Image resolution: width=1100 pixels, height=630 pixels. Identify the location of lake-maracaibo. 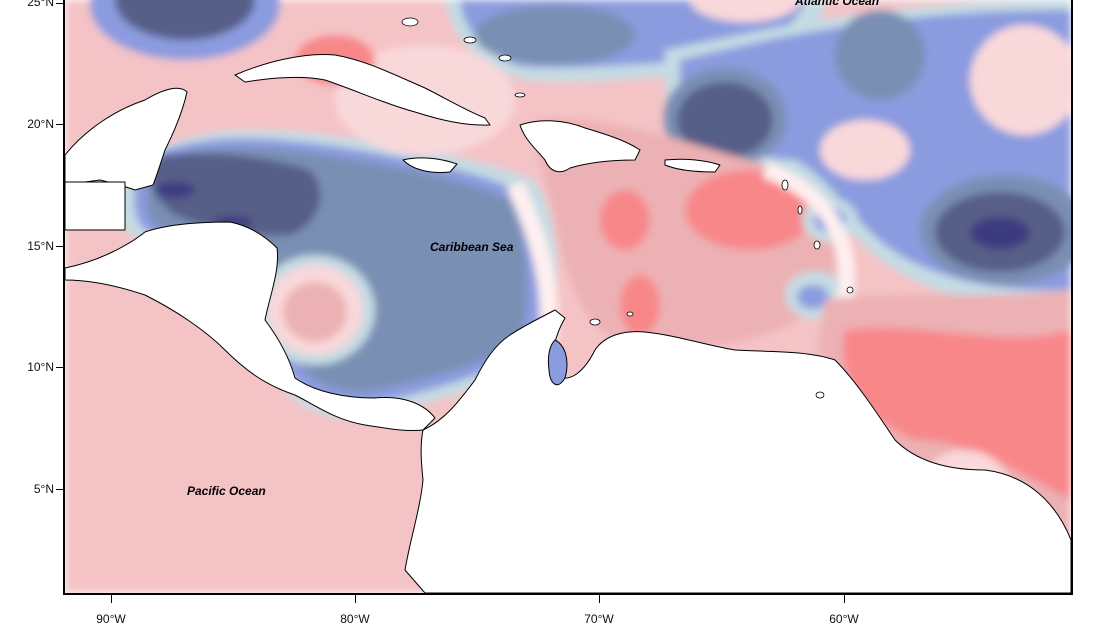
(557, 362).